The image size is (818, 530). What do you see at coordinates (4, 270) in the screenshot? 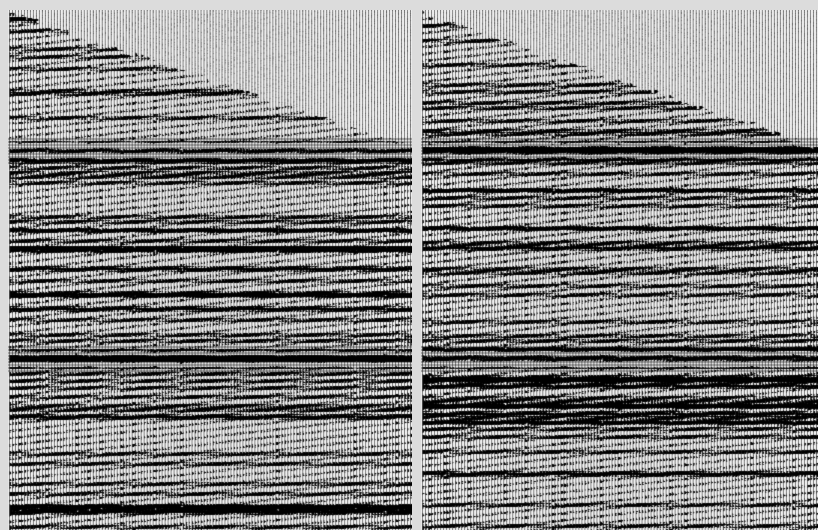
I see `left-tick-strip` at bounding box center [4, 270].